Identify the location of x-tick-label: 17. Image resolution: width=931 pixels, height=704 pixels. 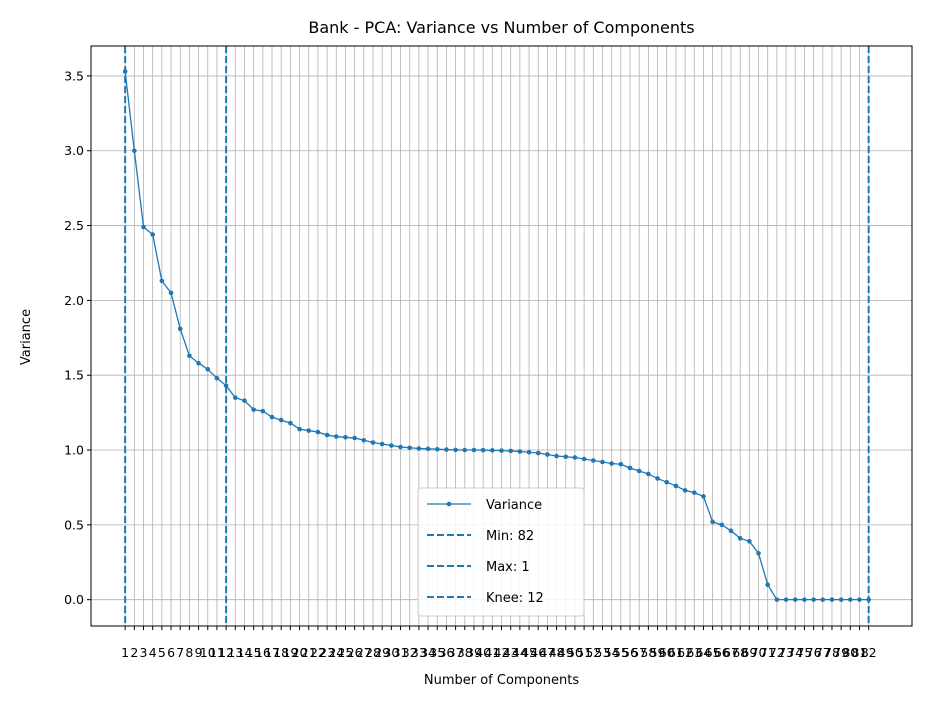
(272, 652).